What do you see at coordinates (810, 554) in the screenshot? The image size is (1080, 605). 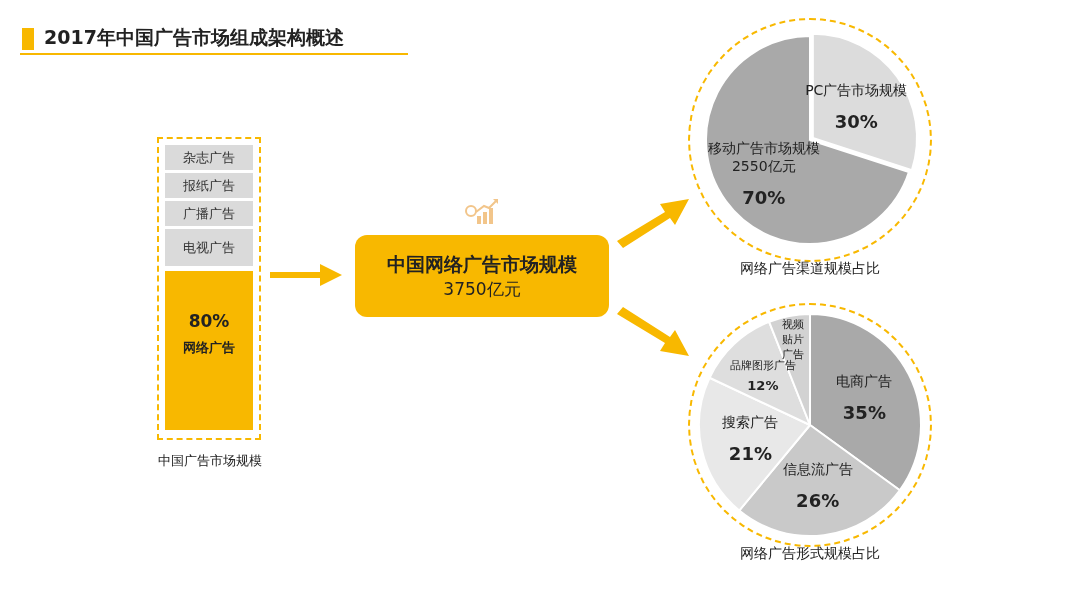 I see `text: 网络广告形式规模占比` at bounding box center [810, 554].